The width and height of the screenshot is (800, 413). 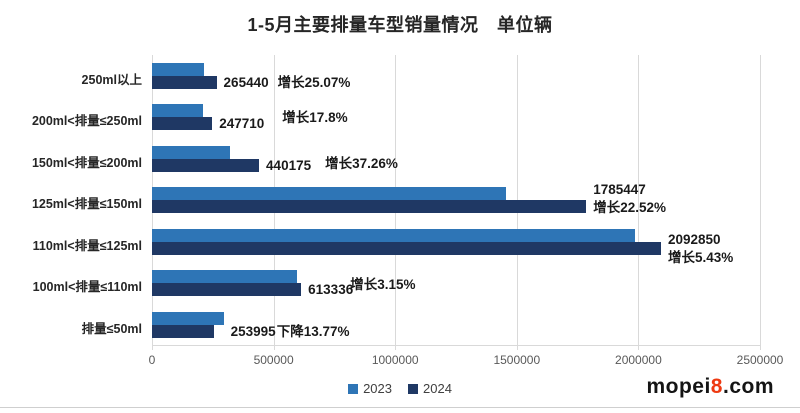 I want to click on x-axis-tick: 1500000, so click(x=517, y=360).